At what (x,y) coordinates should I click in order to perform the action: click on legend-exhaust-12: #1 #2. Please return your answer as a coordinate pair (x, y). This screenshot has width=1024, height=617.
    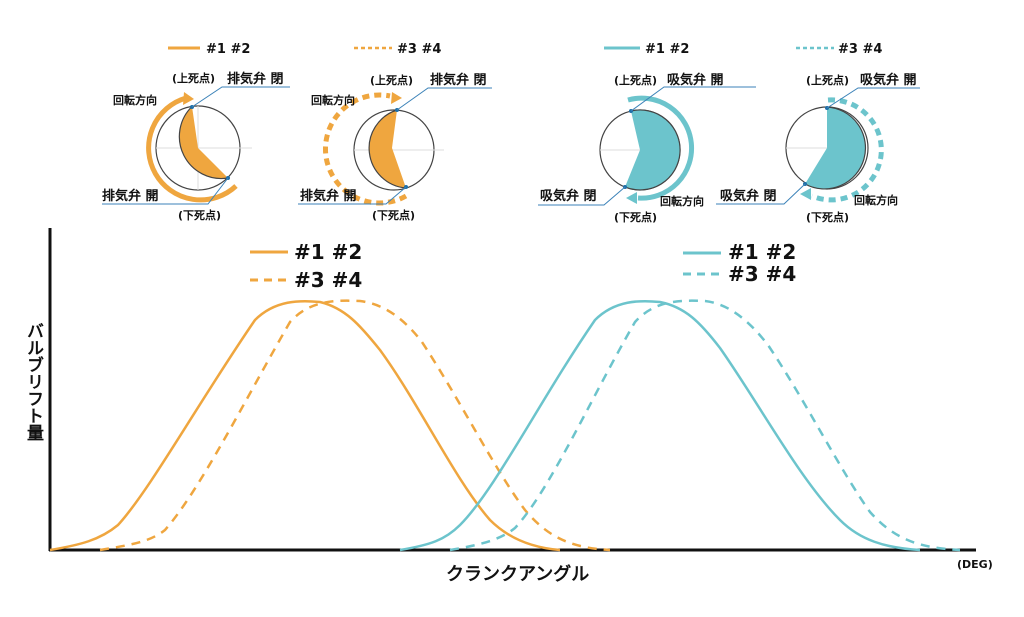
    Looking at the image, I should click on (328, 252).